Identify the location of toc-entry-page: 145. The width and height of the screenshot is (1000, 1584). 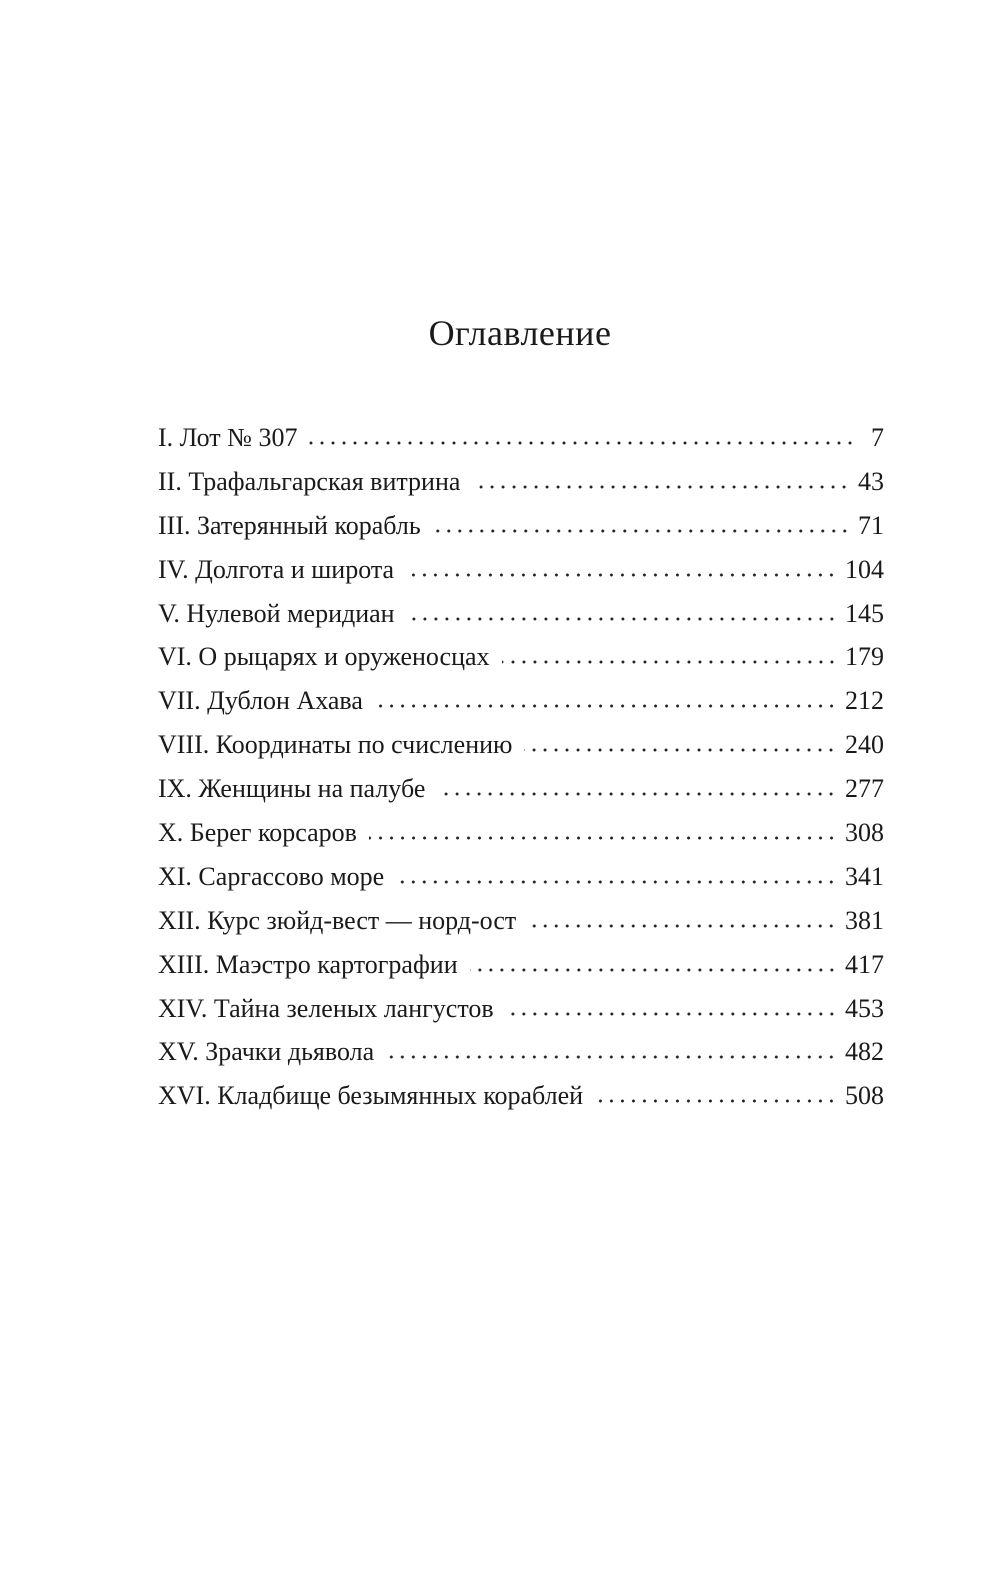
(864, 613).